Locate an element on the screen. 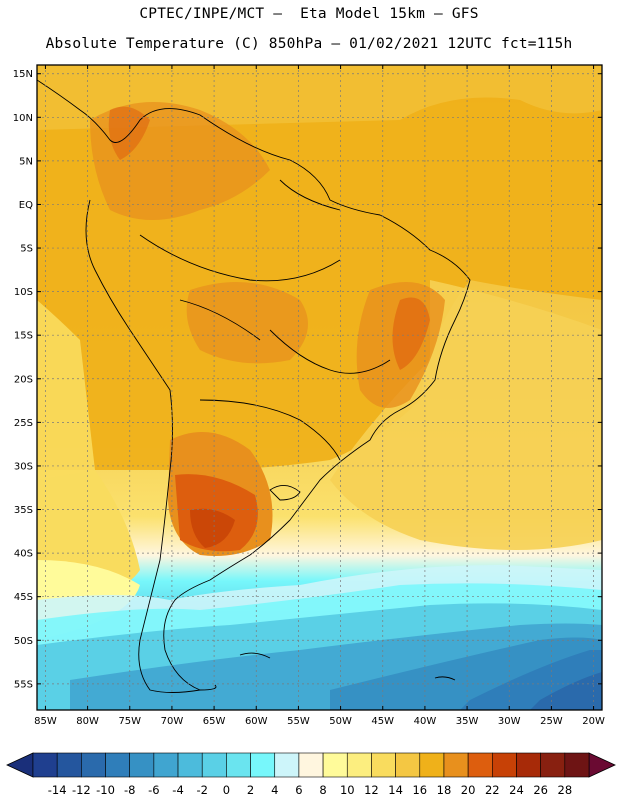 The width and height of the screenshot is (618, 800). colorbar-label: 20 is located at coordinates (468, 790).